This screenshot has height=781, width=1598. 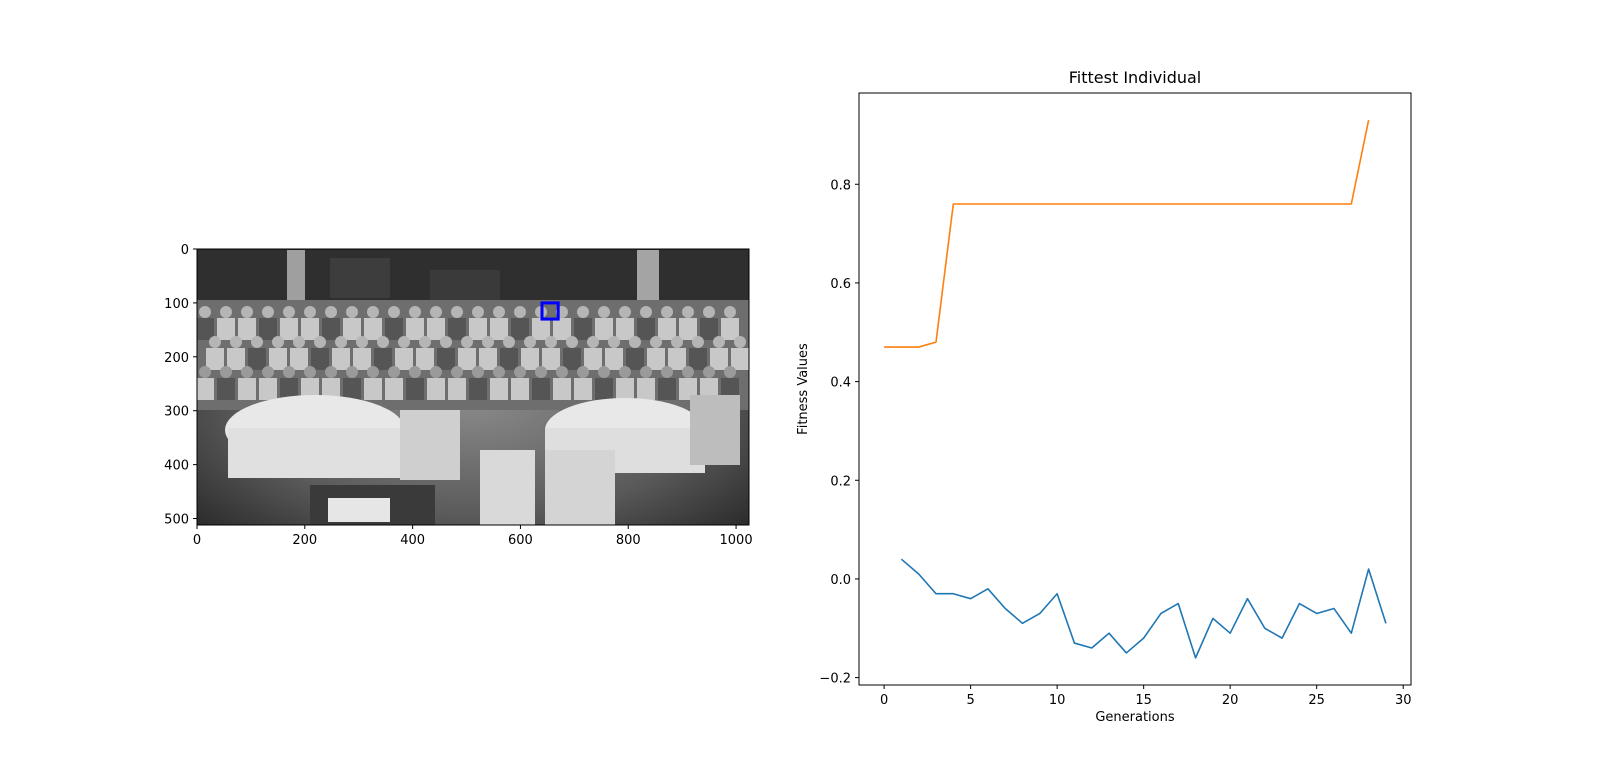 What do you see at coordinates (1230, 700) in the screenshot?
I see `chart-x-tick-label: 20` at bounding box center [1230, 700].